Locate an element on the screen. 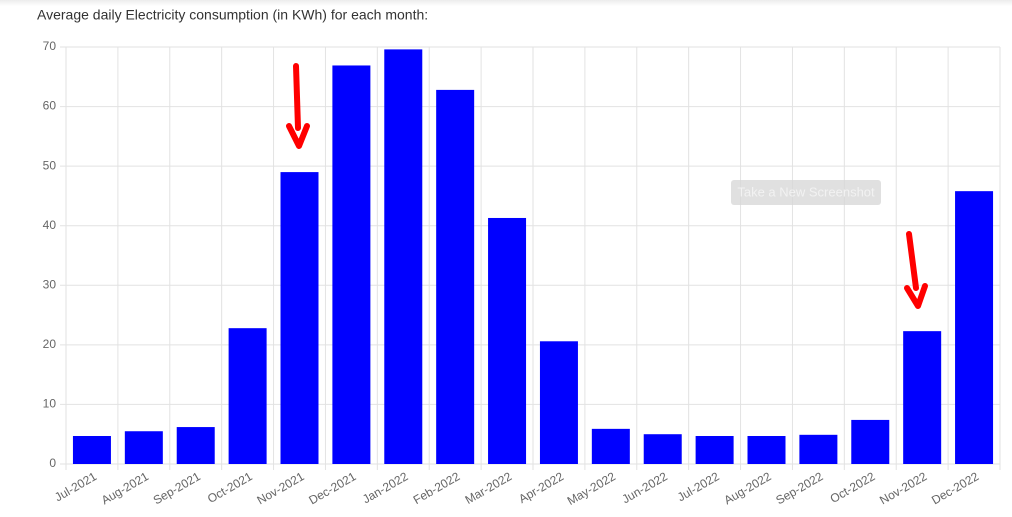  y-tick-label: 70 is located at coordinates (50, 46).